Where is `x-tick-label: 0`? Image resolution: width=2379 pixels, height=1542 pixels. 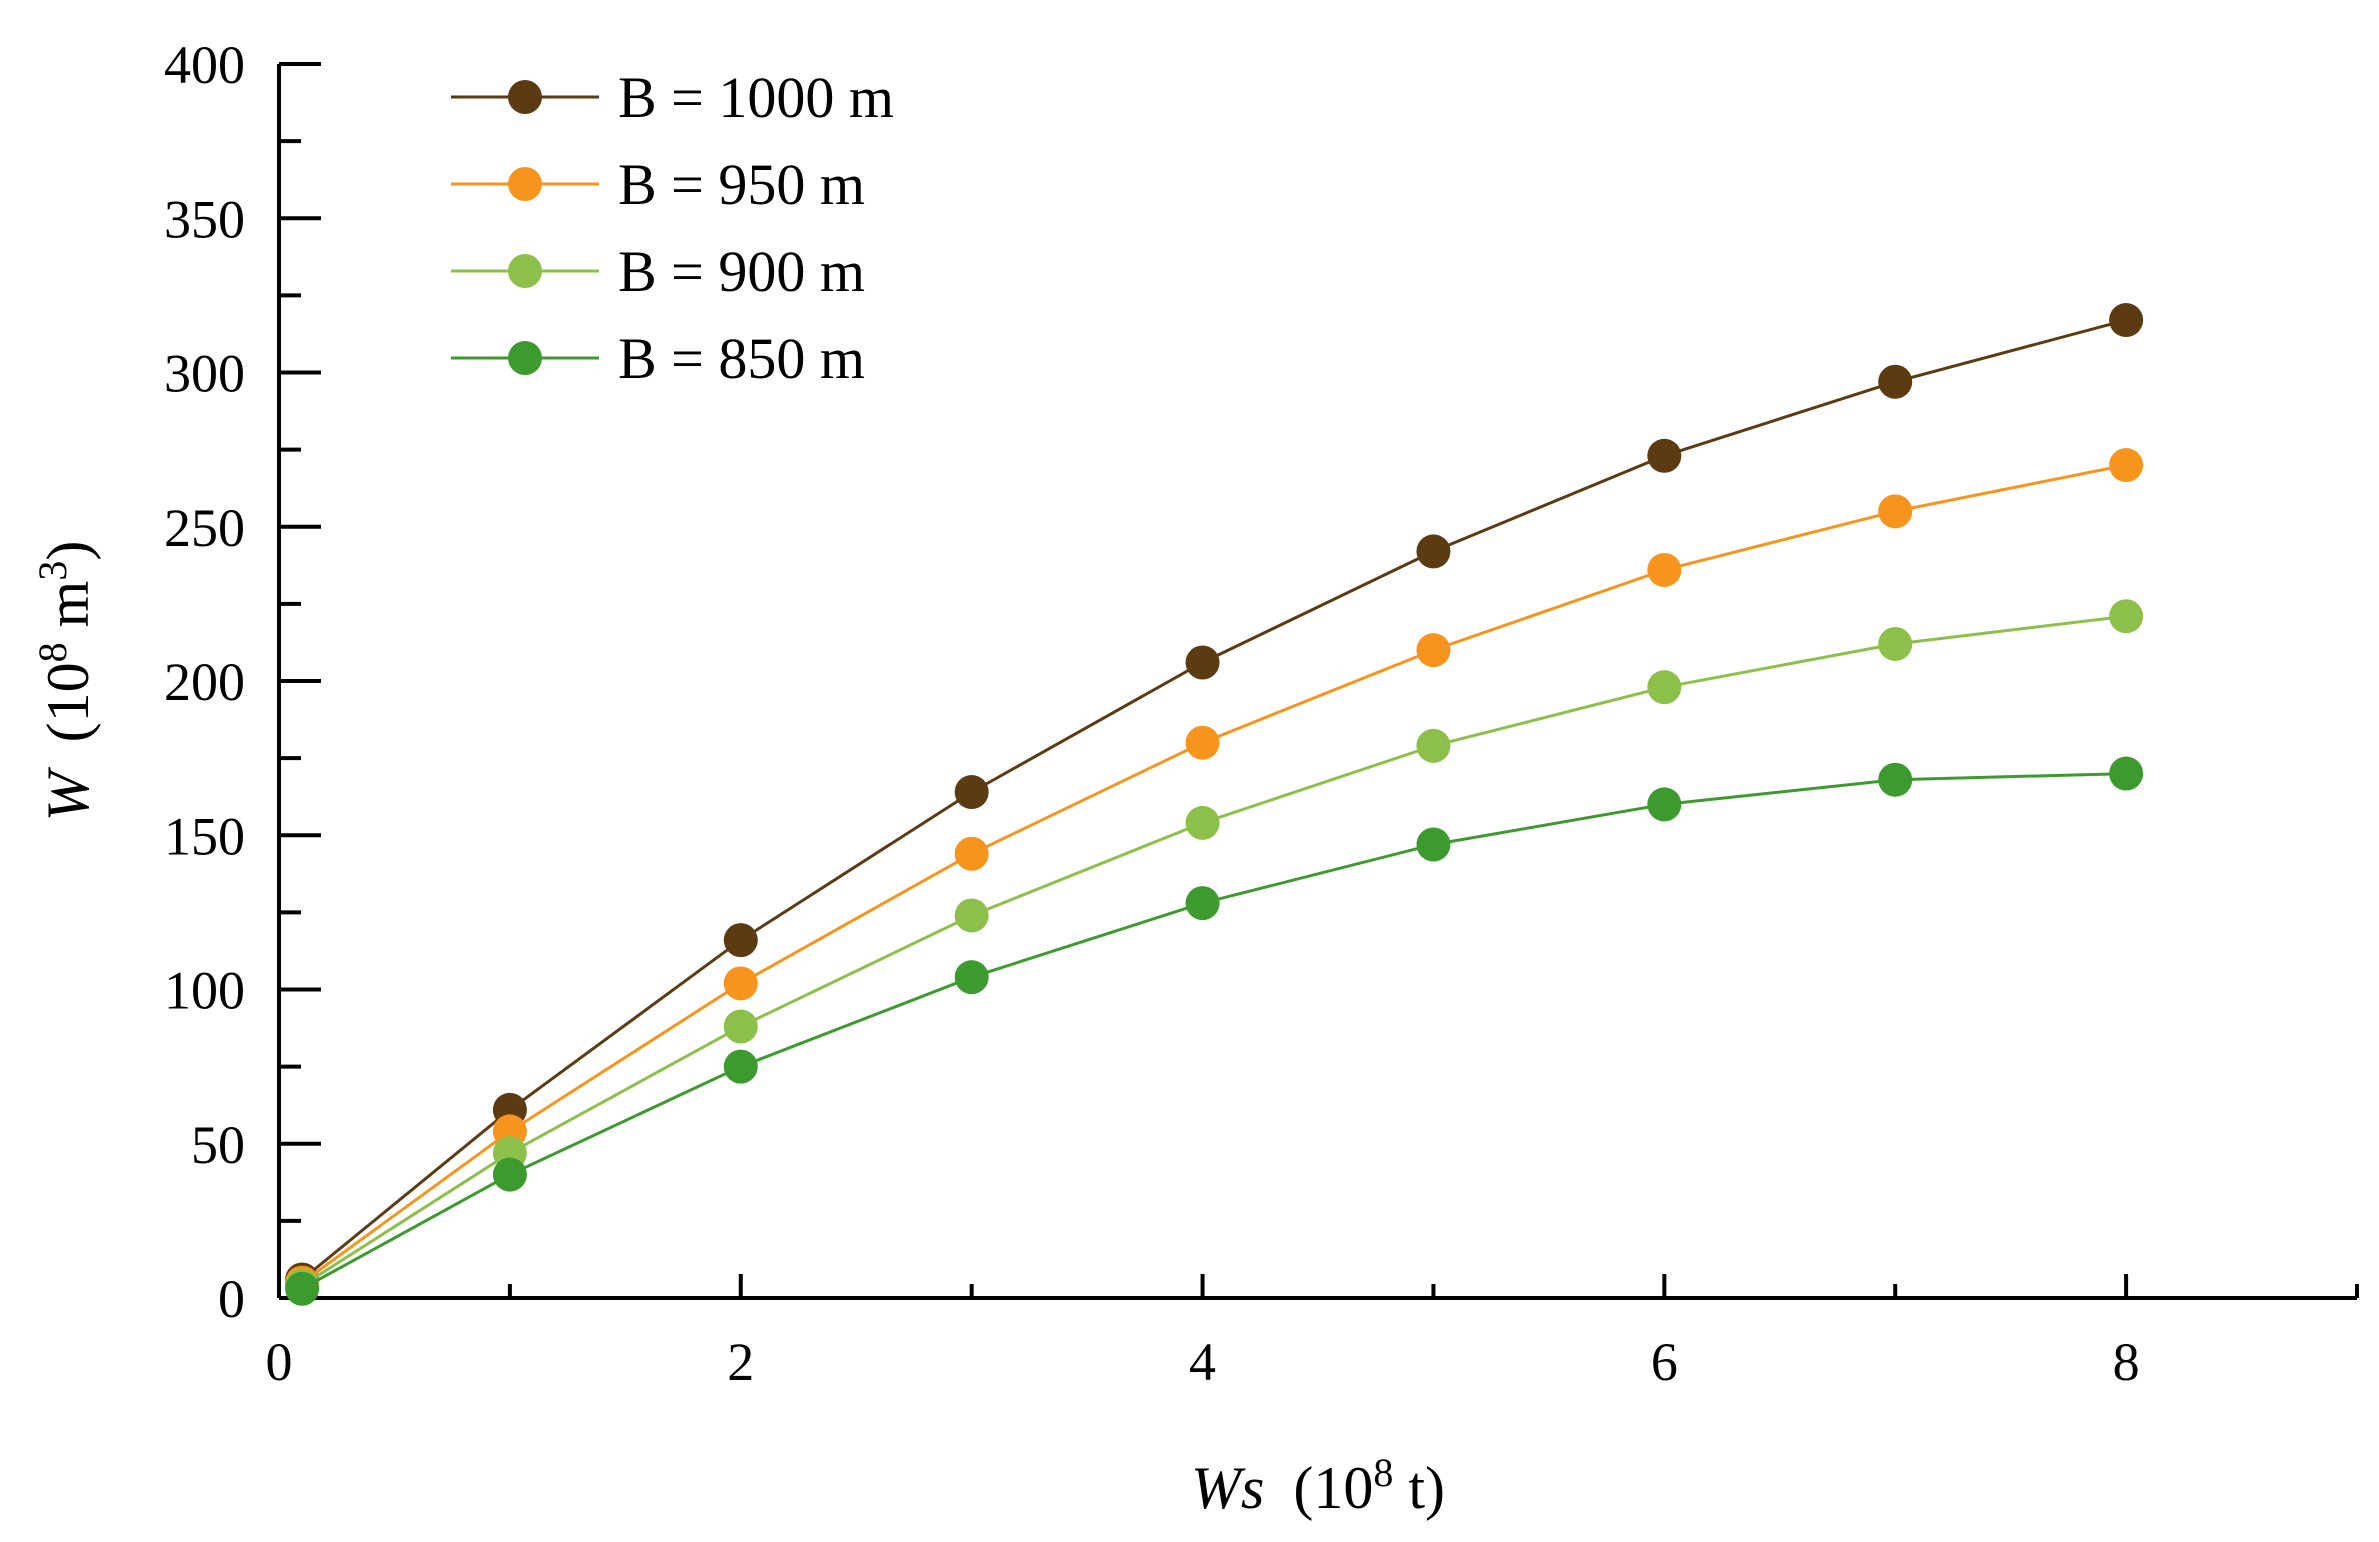 x-tick-label: 0 is located at coordinates (279, 1362).